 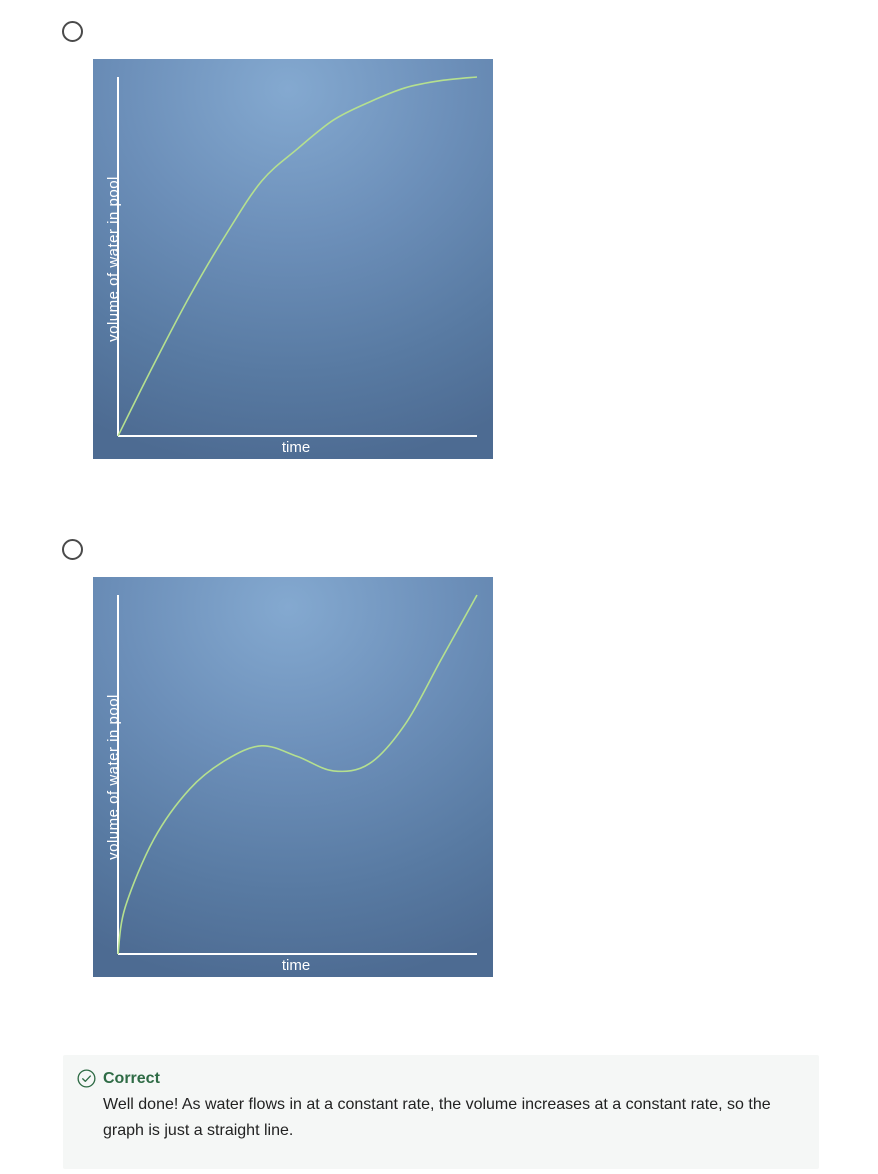 I want to click on feedback-title: Correct, so click(x=131, y=1078).